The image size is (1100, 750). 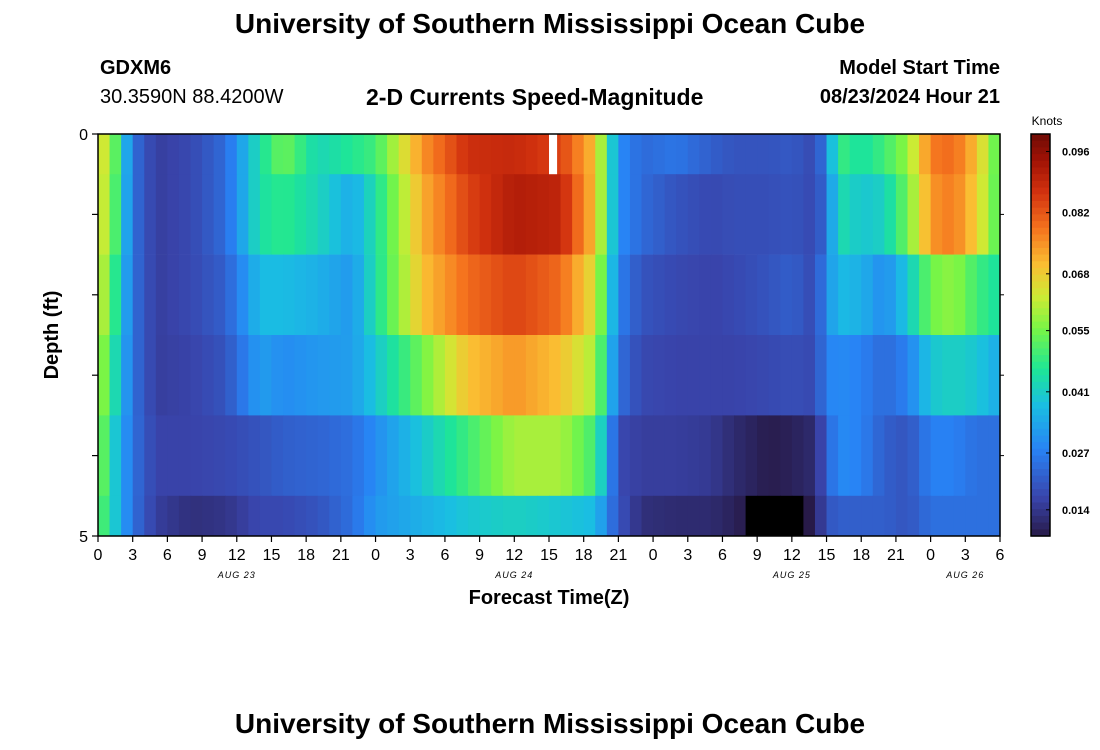 I want to click on colorbar: 0.096 0.082 0.068 0.055 0.041 0.027 0.014, so click(x=1060, y=335).